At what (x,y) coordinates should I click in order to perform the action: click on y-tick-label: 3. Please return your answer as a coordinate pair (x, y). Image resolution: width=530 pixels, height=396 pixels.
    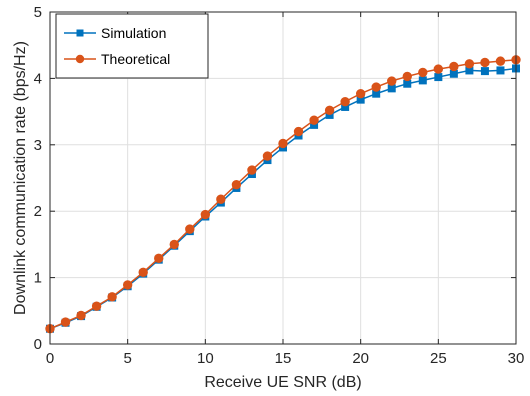
    Looking at the image, I should click on (38, 145).